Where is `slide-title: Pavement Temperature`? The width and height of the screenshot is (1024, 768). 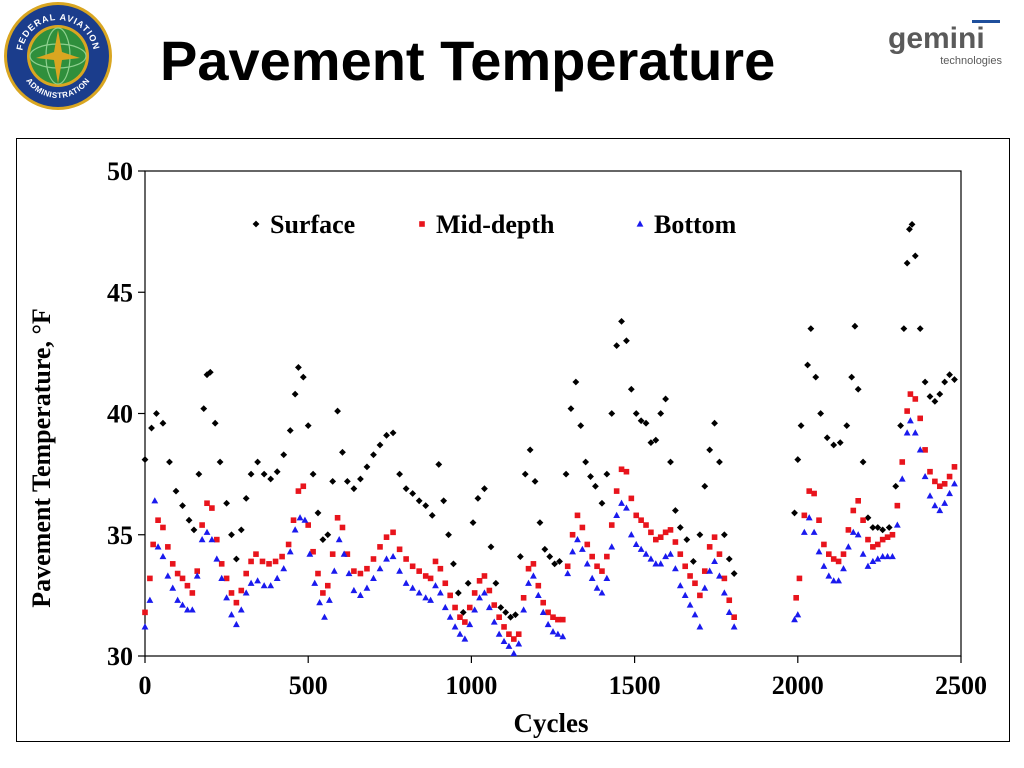
slide-title: Pavement Temperature is located at coordinates (468, 60).